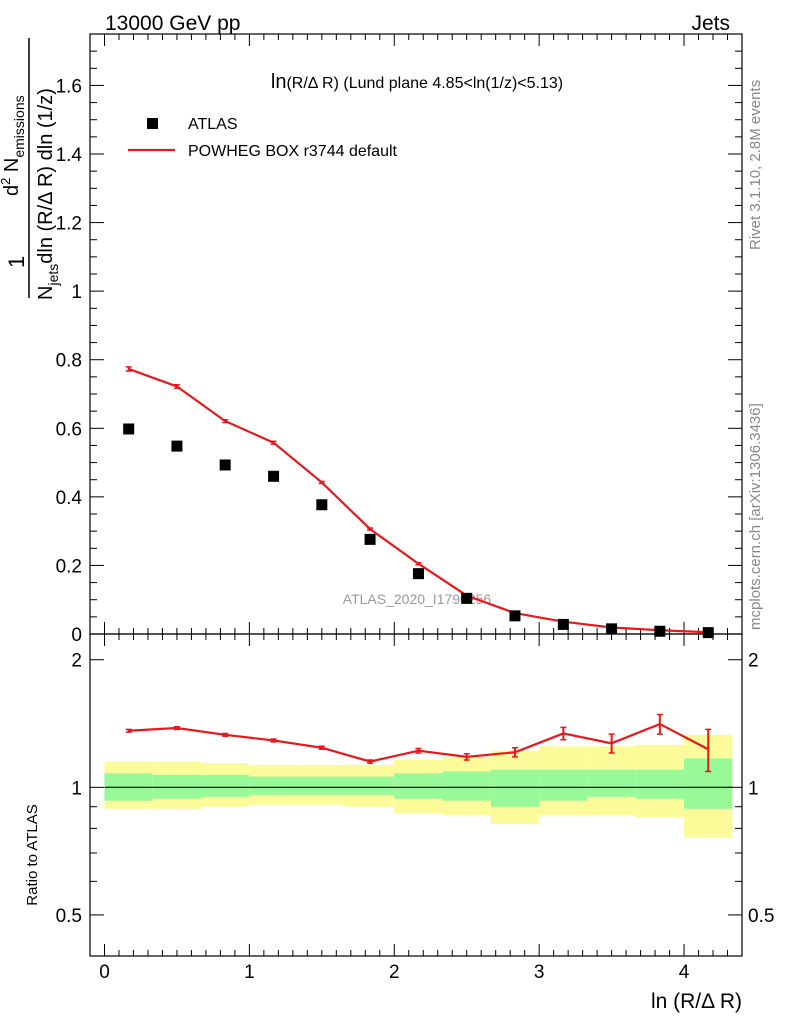  Describe the element at coordinates (69, 566) in the screenshot. I see `y-tick-label-main-0.2: 0.2` at that location.